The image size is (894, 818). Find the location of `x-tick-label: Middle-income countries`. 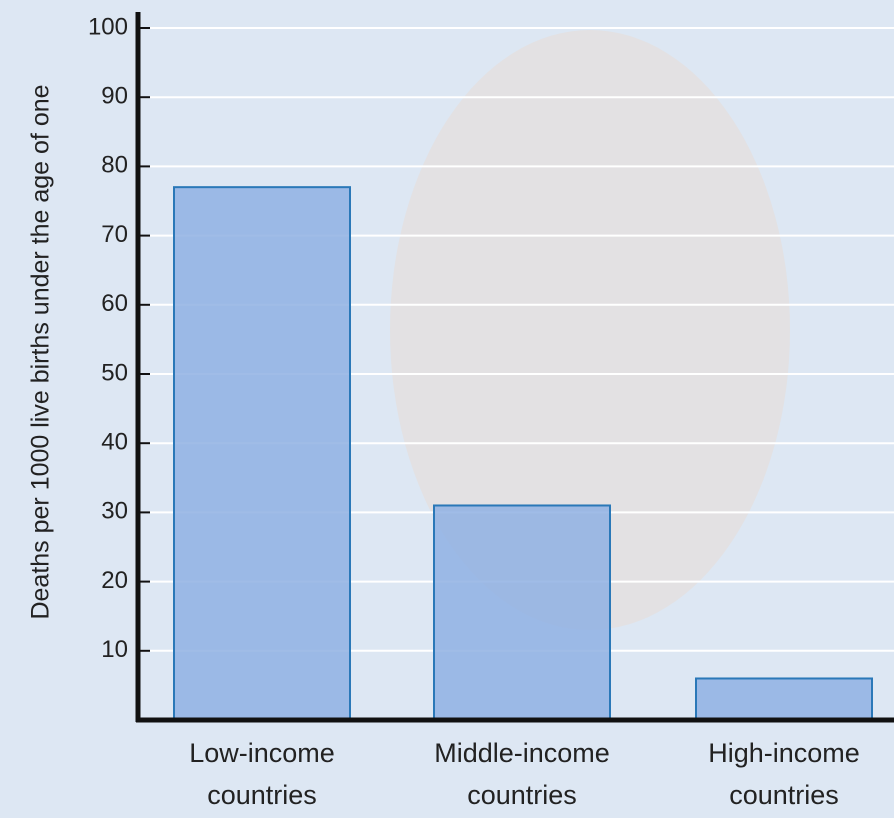

x-tick-label: Middle-income countries is located at coordinates (522, 774).